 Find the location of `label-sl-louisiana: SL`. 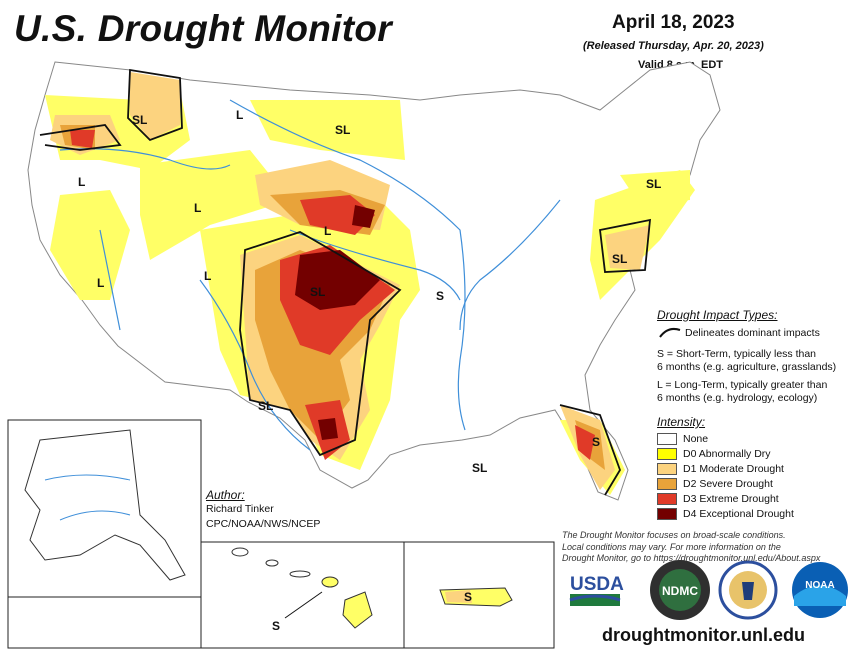

label-sl-louisiana: SL is located at coordinates (479, 468).